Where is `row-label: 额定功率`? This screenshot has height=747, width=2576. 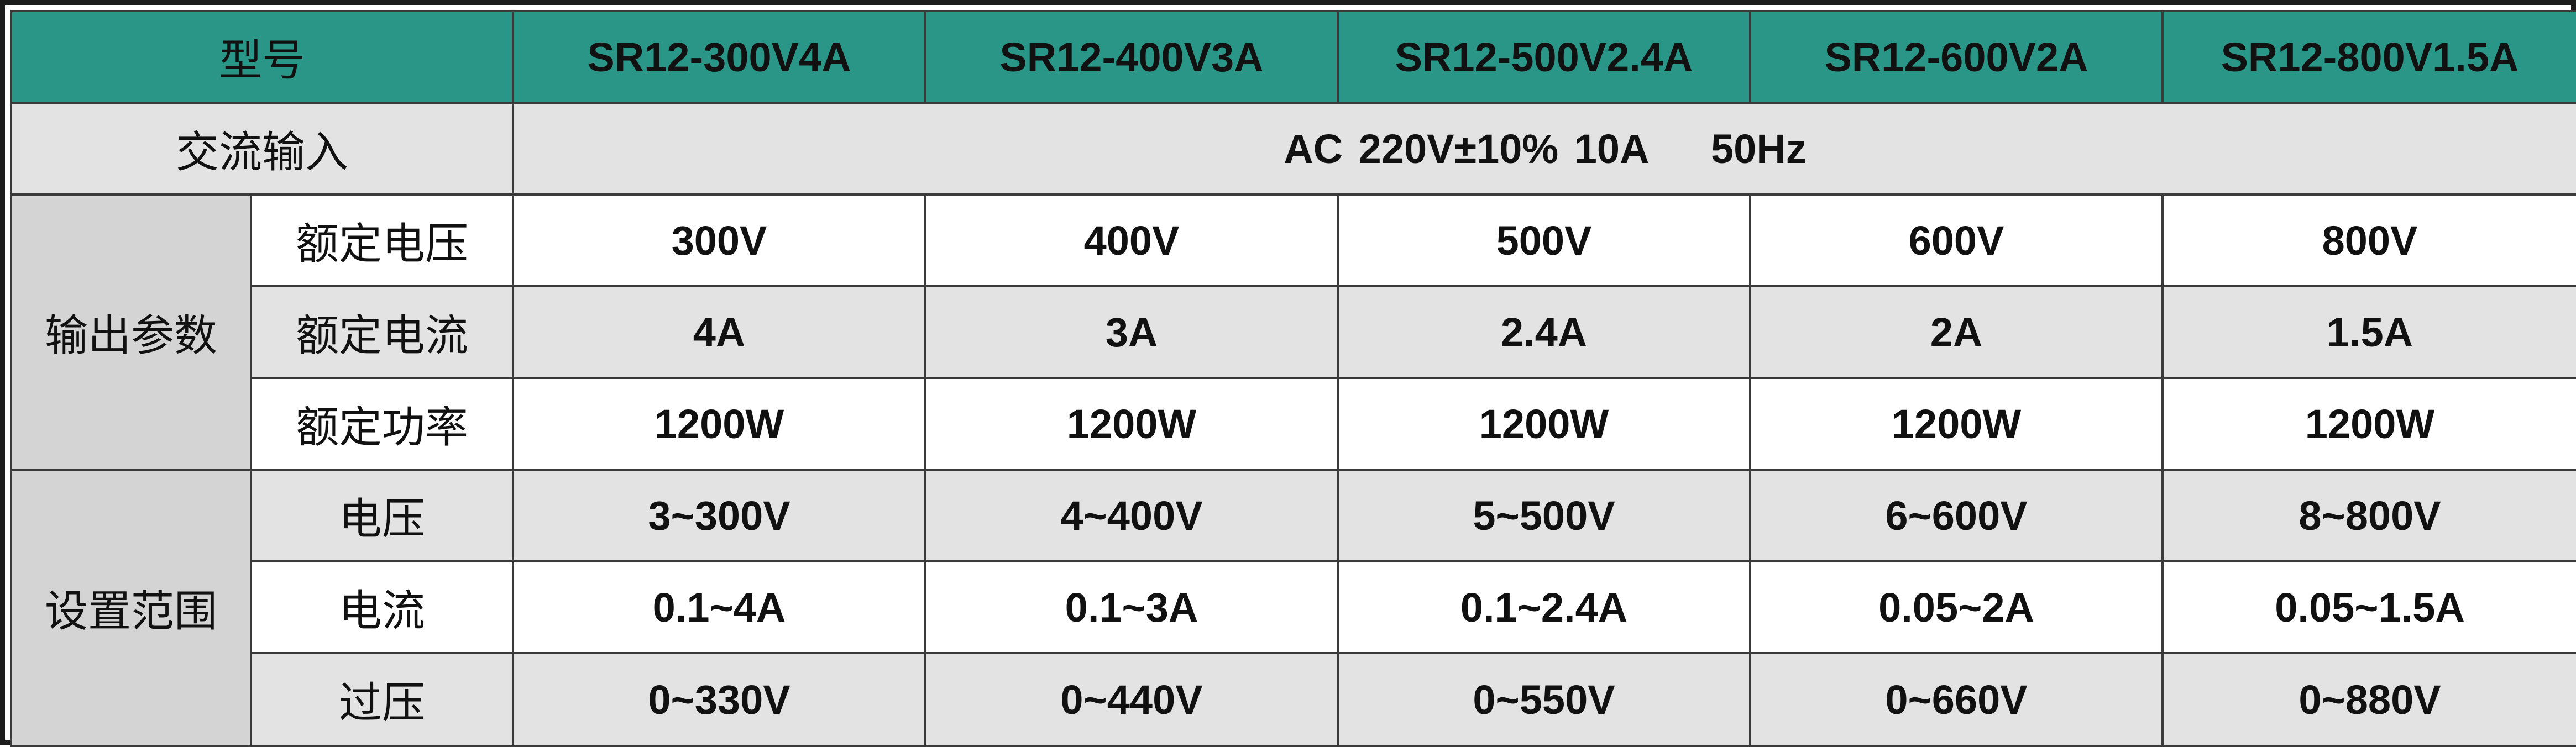 row-label: 额定功率 is located at coordinates (382, 428).